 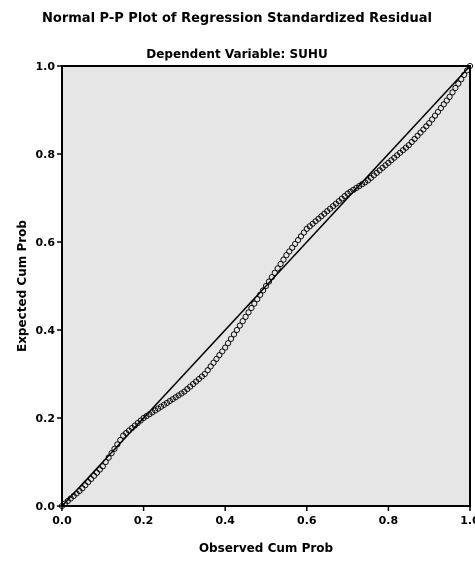 I want to click on y-tick-label: 0.4, so click(x=46, y=330).